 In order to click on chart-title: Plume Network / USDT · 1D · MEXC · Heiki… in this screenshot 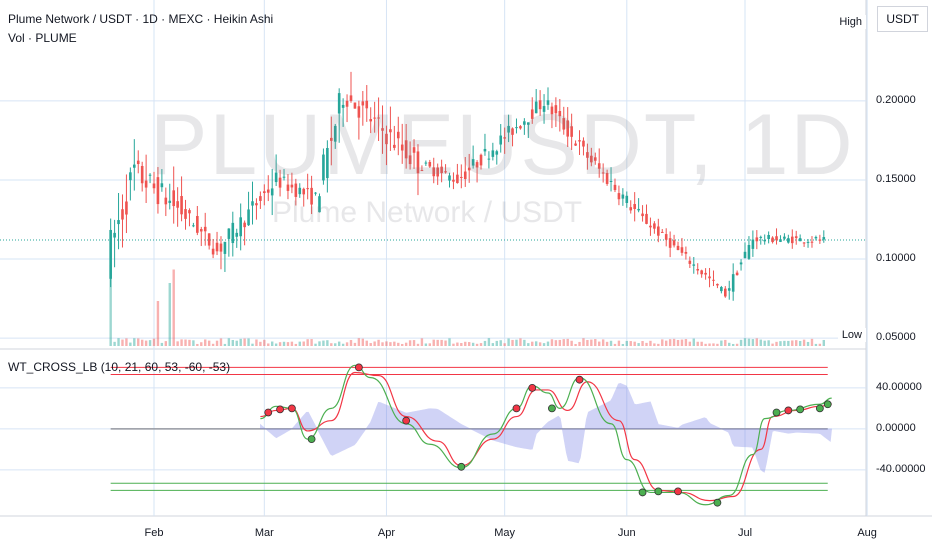, I will do `click(141, 19)`.